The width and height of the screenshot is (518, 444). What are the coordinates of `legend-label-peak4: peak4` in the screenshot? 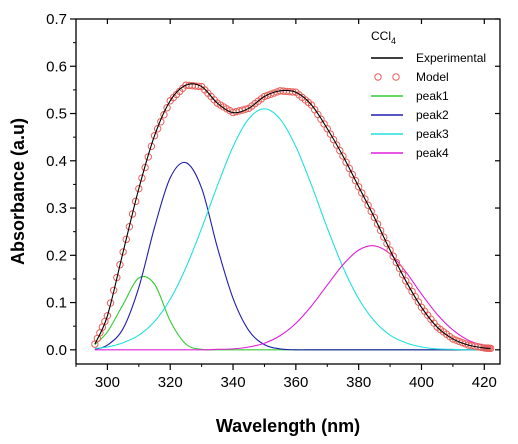 It's located at (432, 153).